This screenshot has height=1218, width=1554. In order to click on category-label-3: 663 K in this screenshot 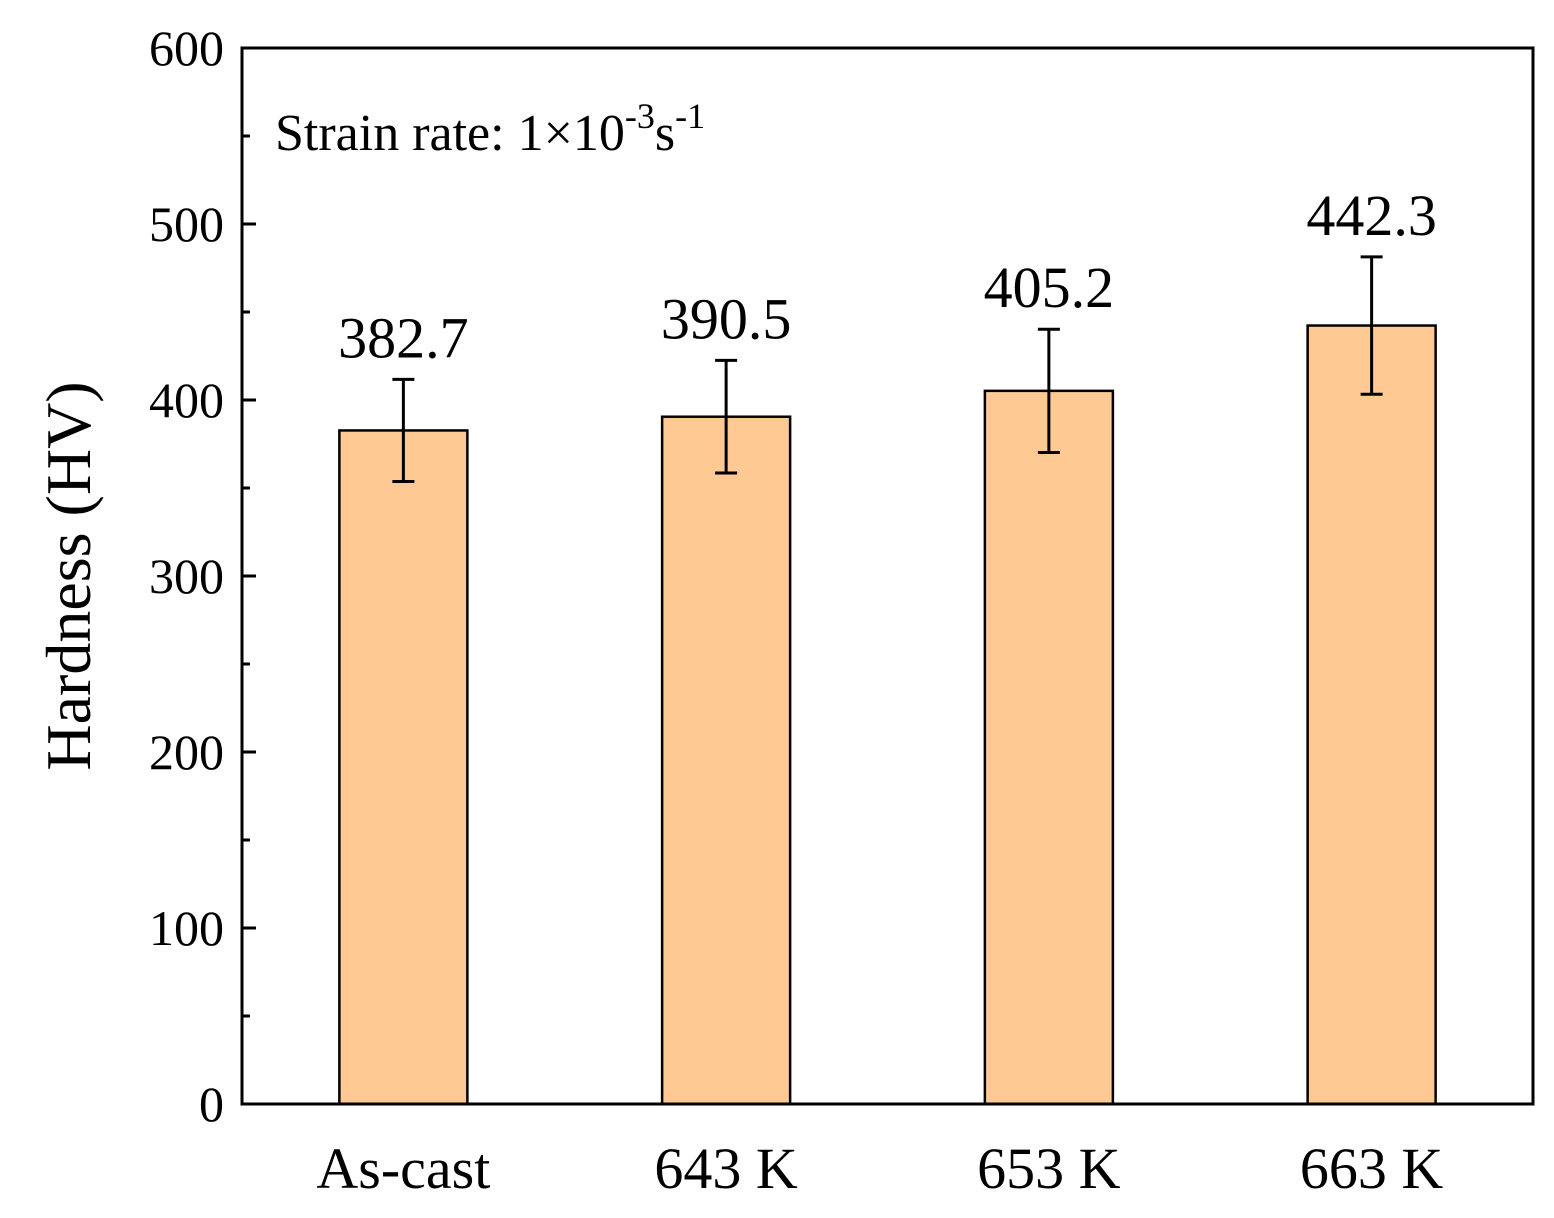, I will do `click(1372, 1168)`.